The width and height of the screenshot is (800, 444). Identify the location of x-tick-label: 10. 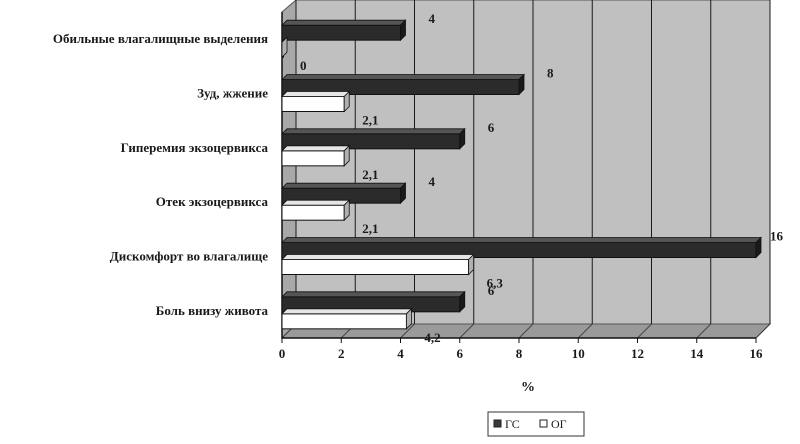
(578, 353).